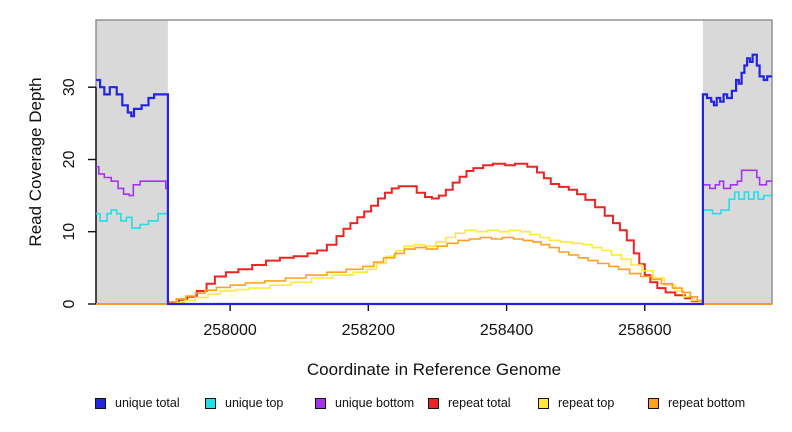 This screenshot has width=792, height=432. Describe the element at coordinates (368, 330) in the screenshot. I see `x-tick-label: 258200` at that location.